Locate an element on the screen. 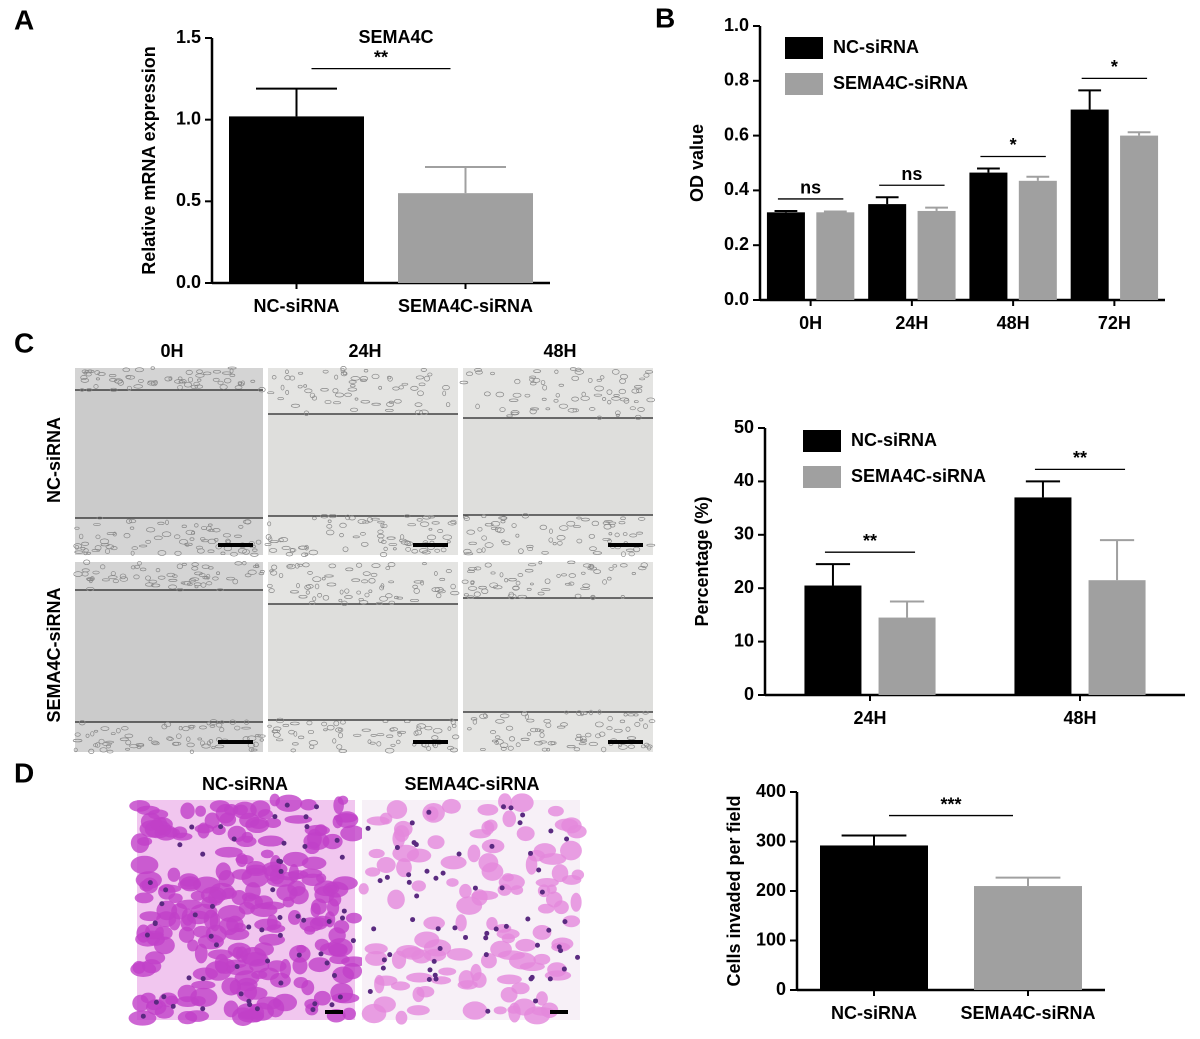  x-tick-label: 24H is located at coordinates (911, 323).